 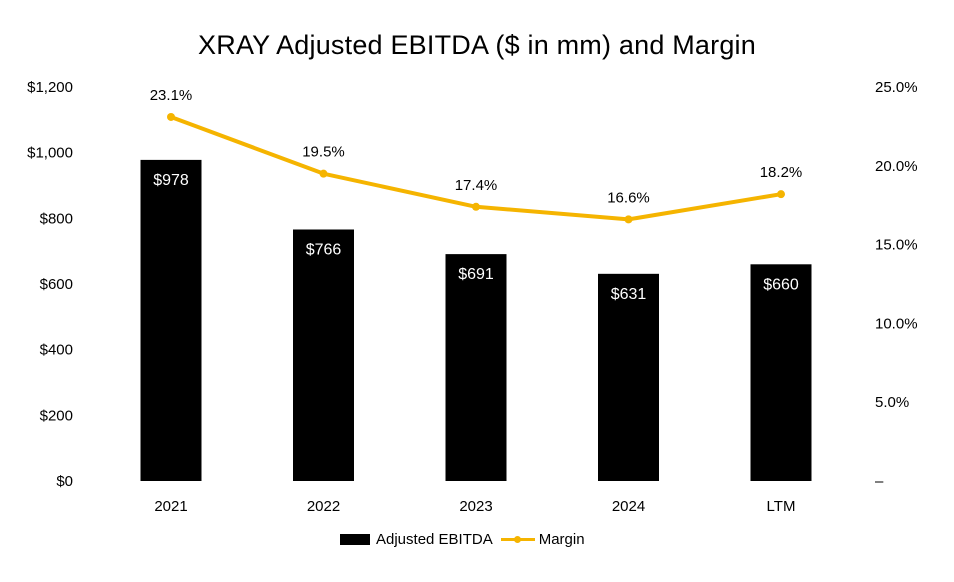 I want to click on bar-value-label: $631, so click(x=629, y=294).